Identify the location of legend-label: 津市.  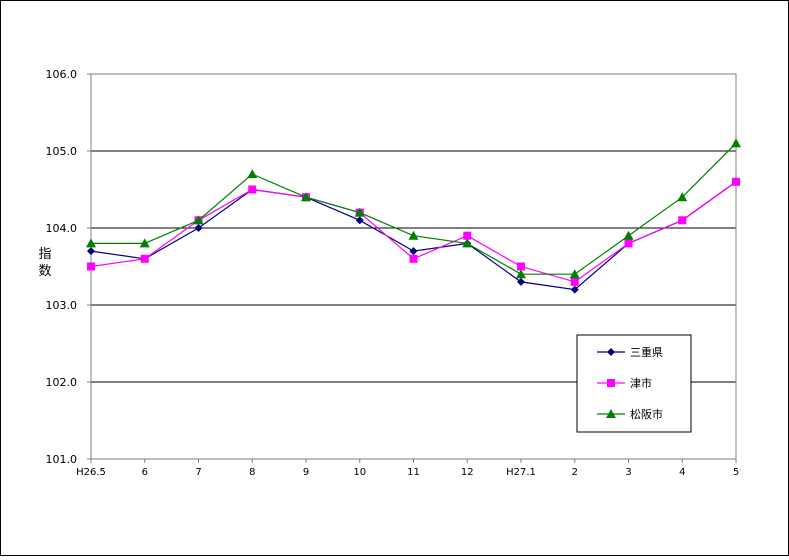
(641, 383).